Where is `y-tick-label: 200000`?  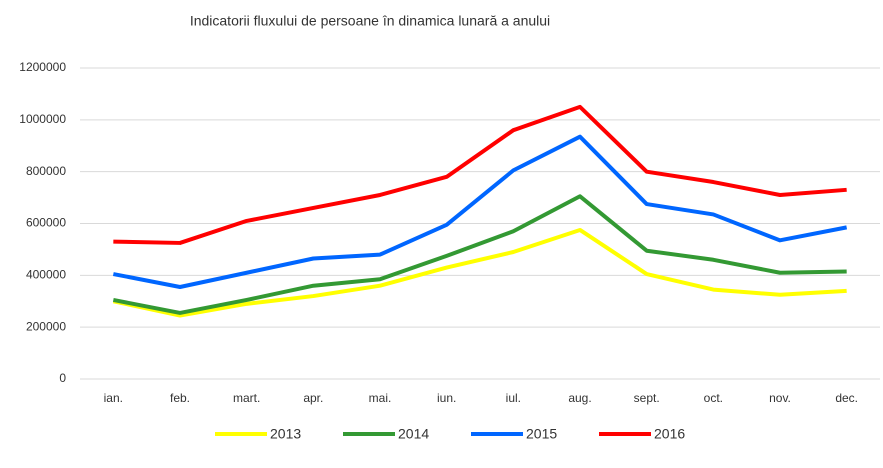
y-tick-label: 200000 is located at coordinates (46, 326).